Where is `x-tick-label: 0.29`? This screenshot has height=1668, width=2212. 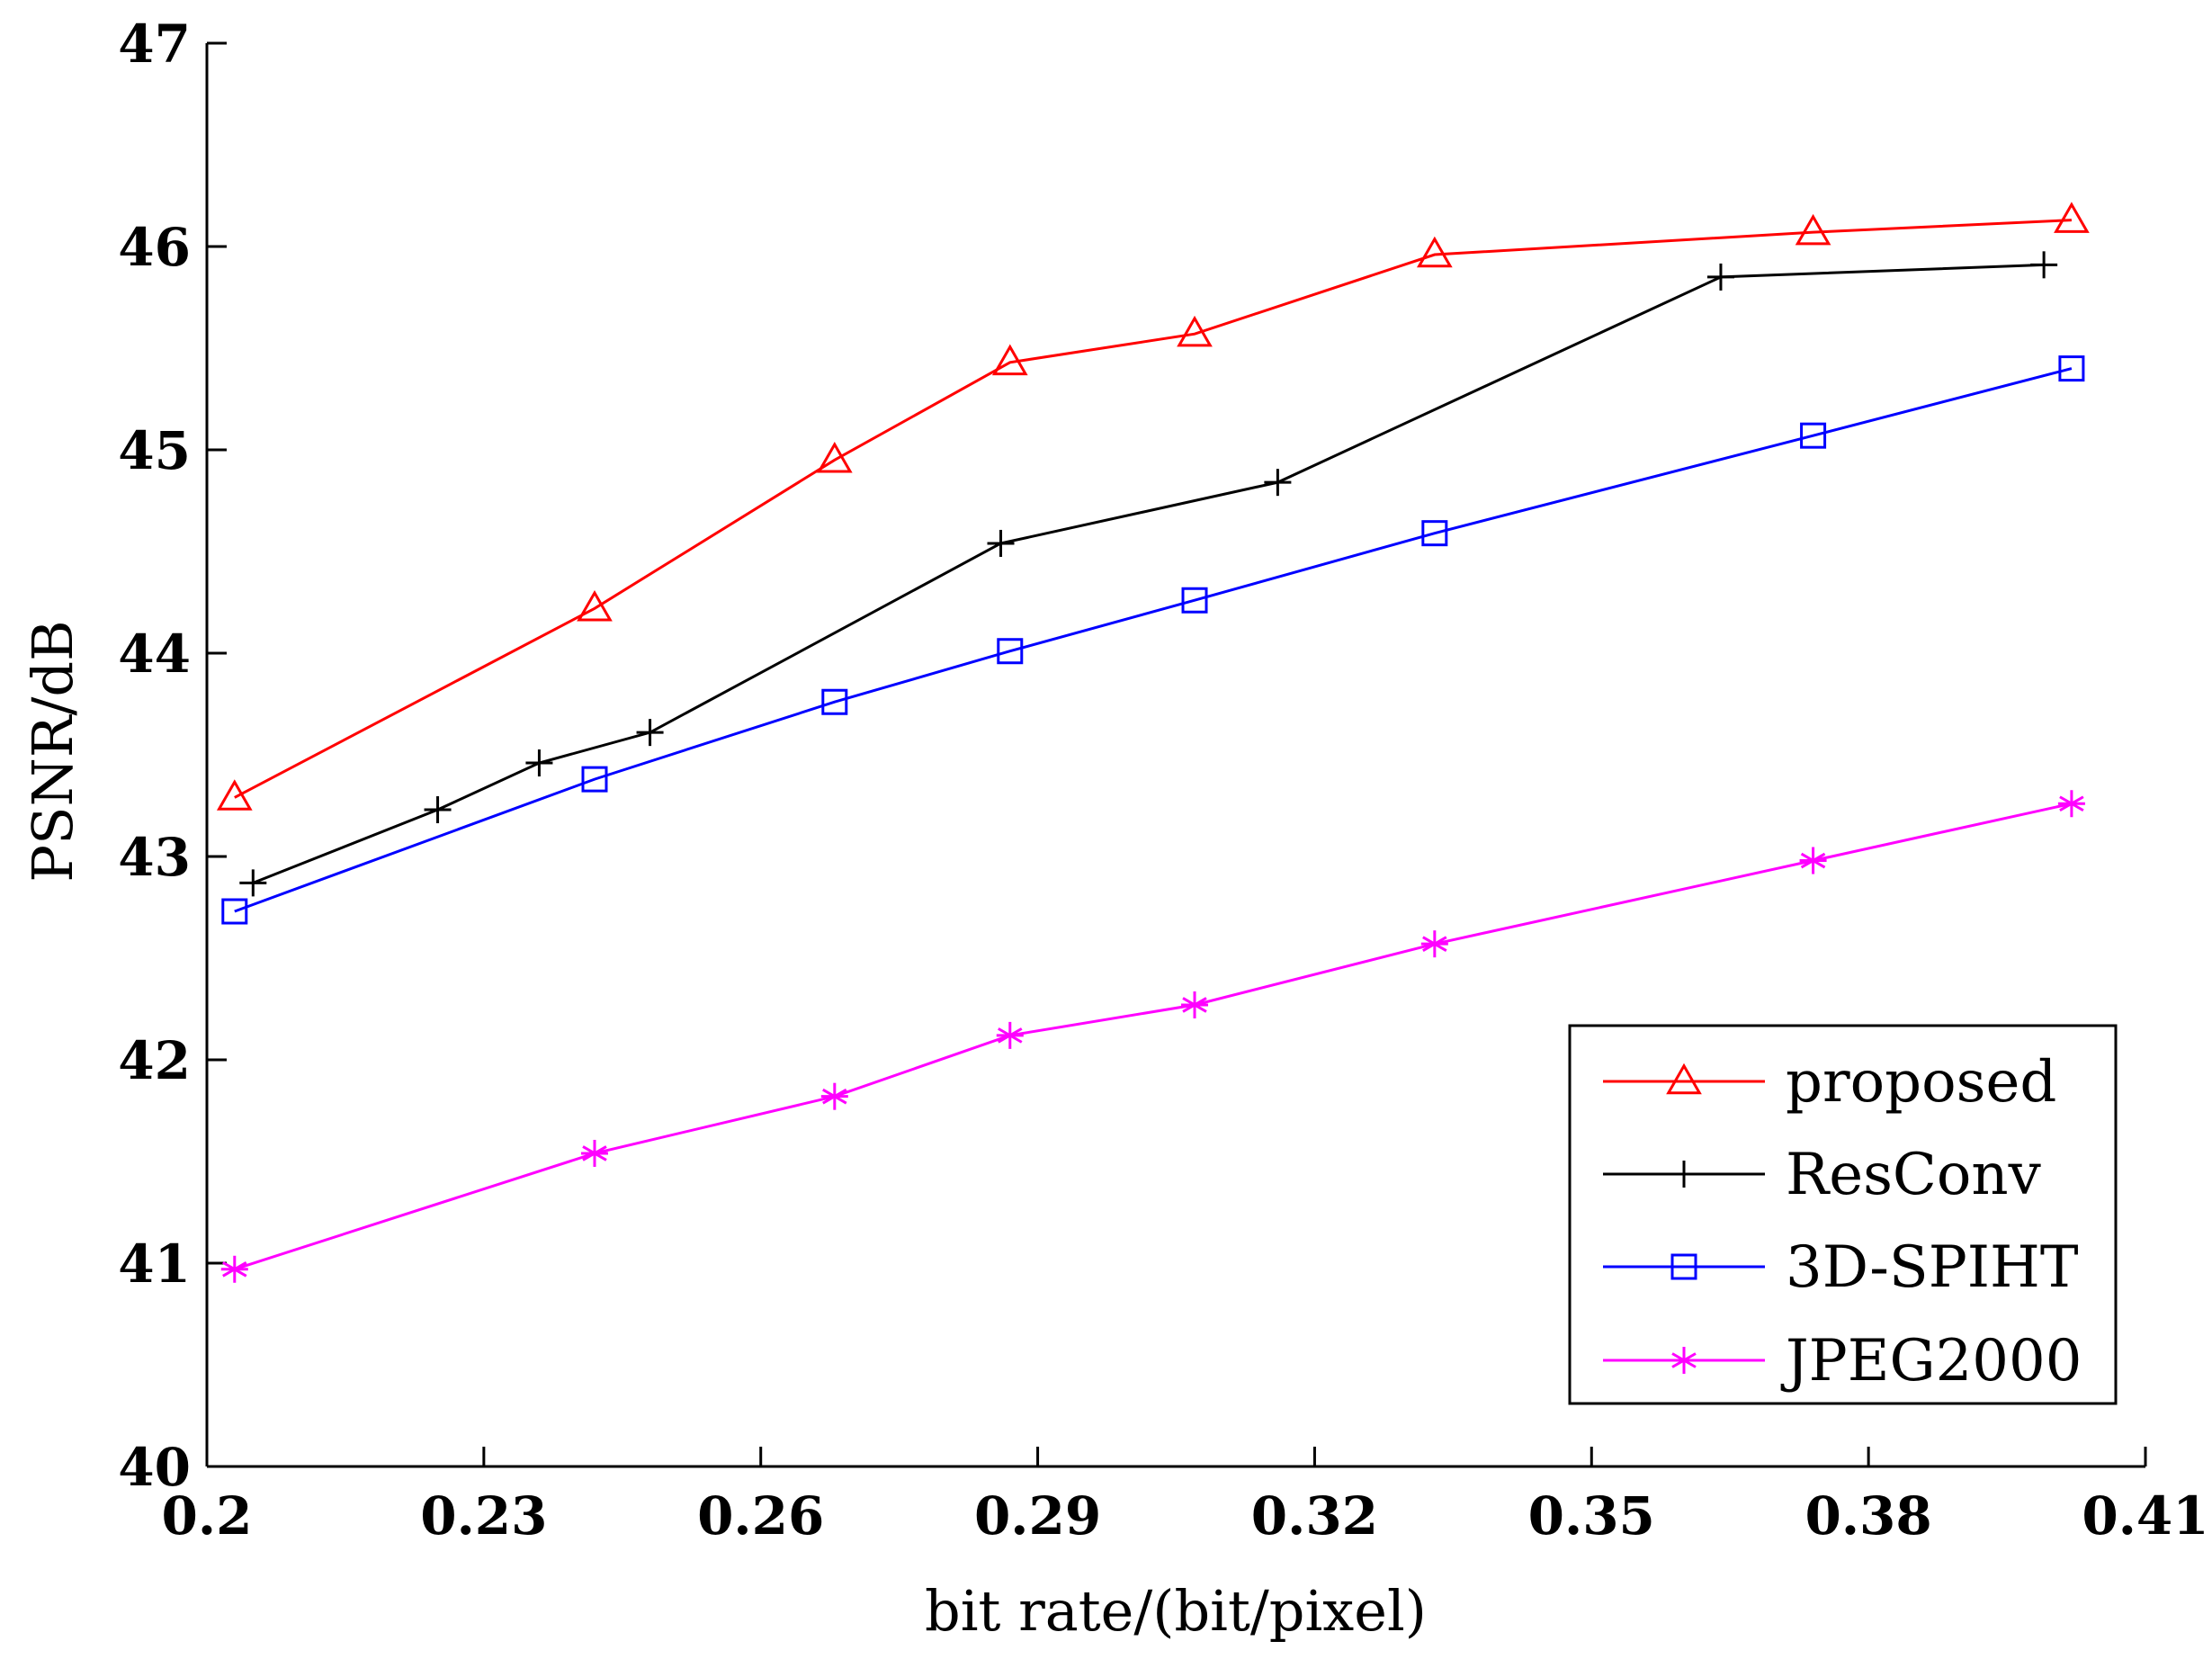
x-tick-label: 0.29 is located at coordinates (1037, 1516).